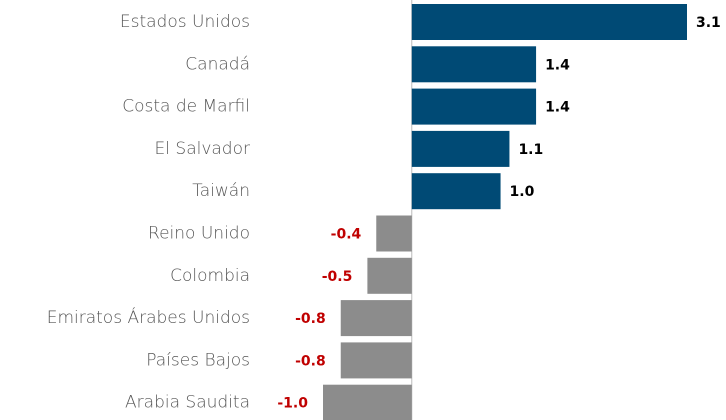 The height and width of the screenshot is (420, 726). Describe the element at coordinates (522, 192) in the screenshot. I see `value-label: 1.0` at that location.